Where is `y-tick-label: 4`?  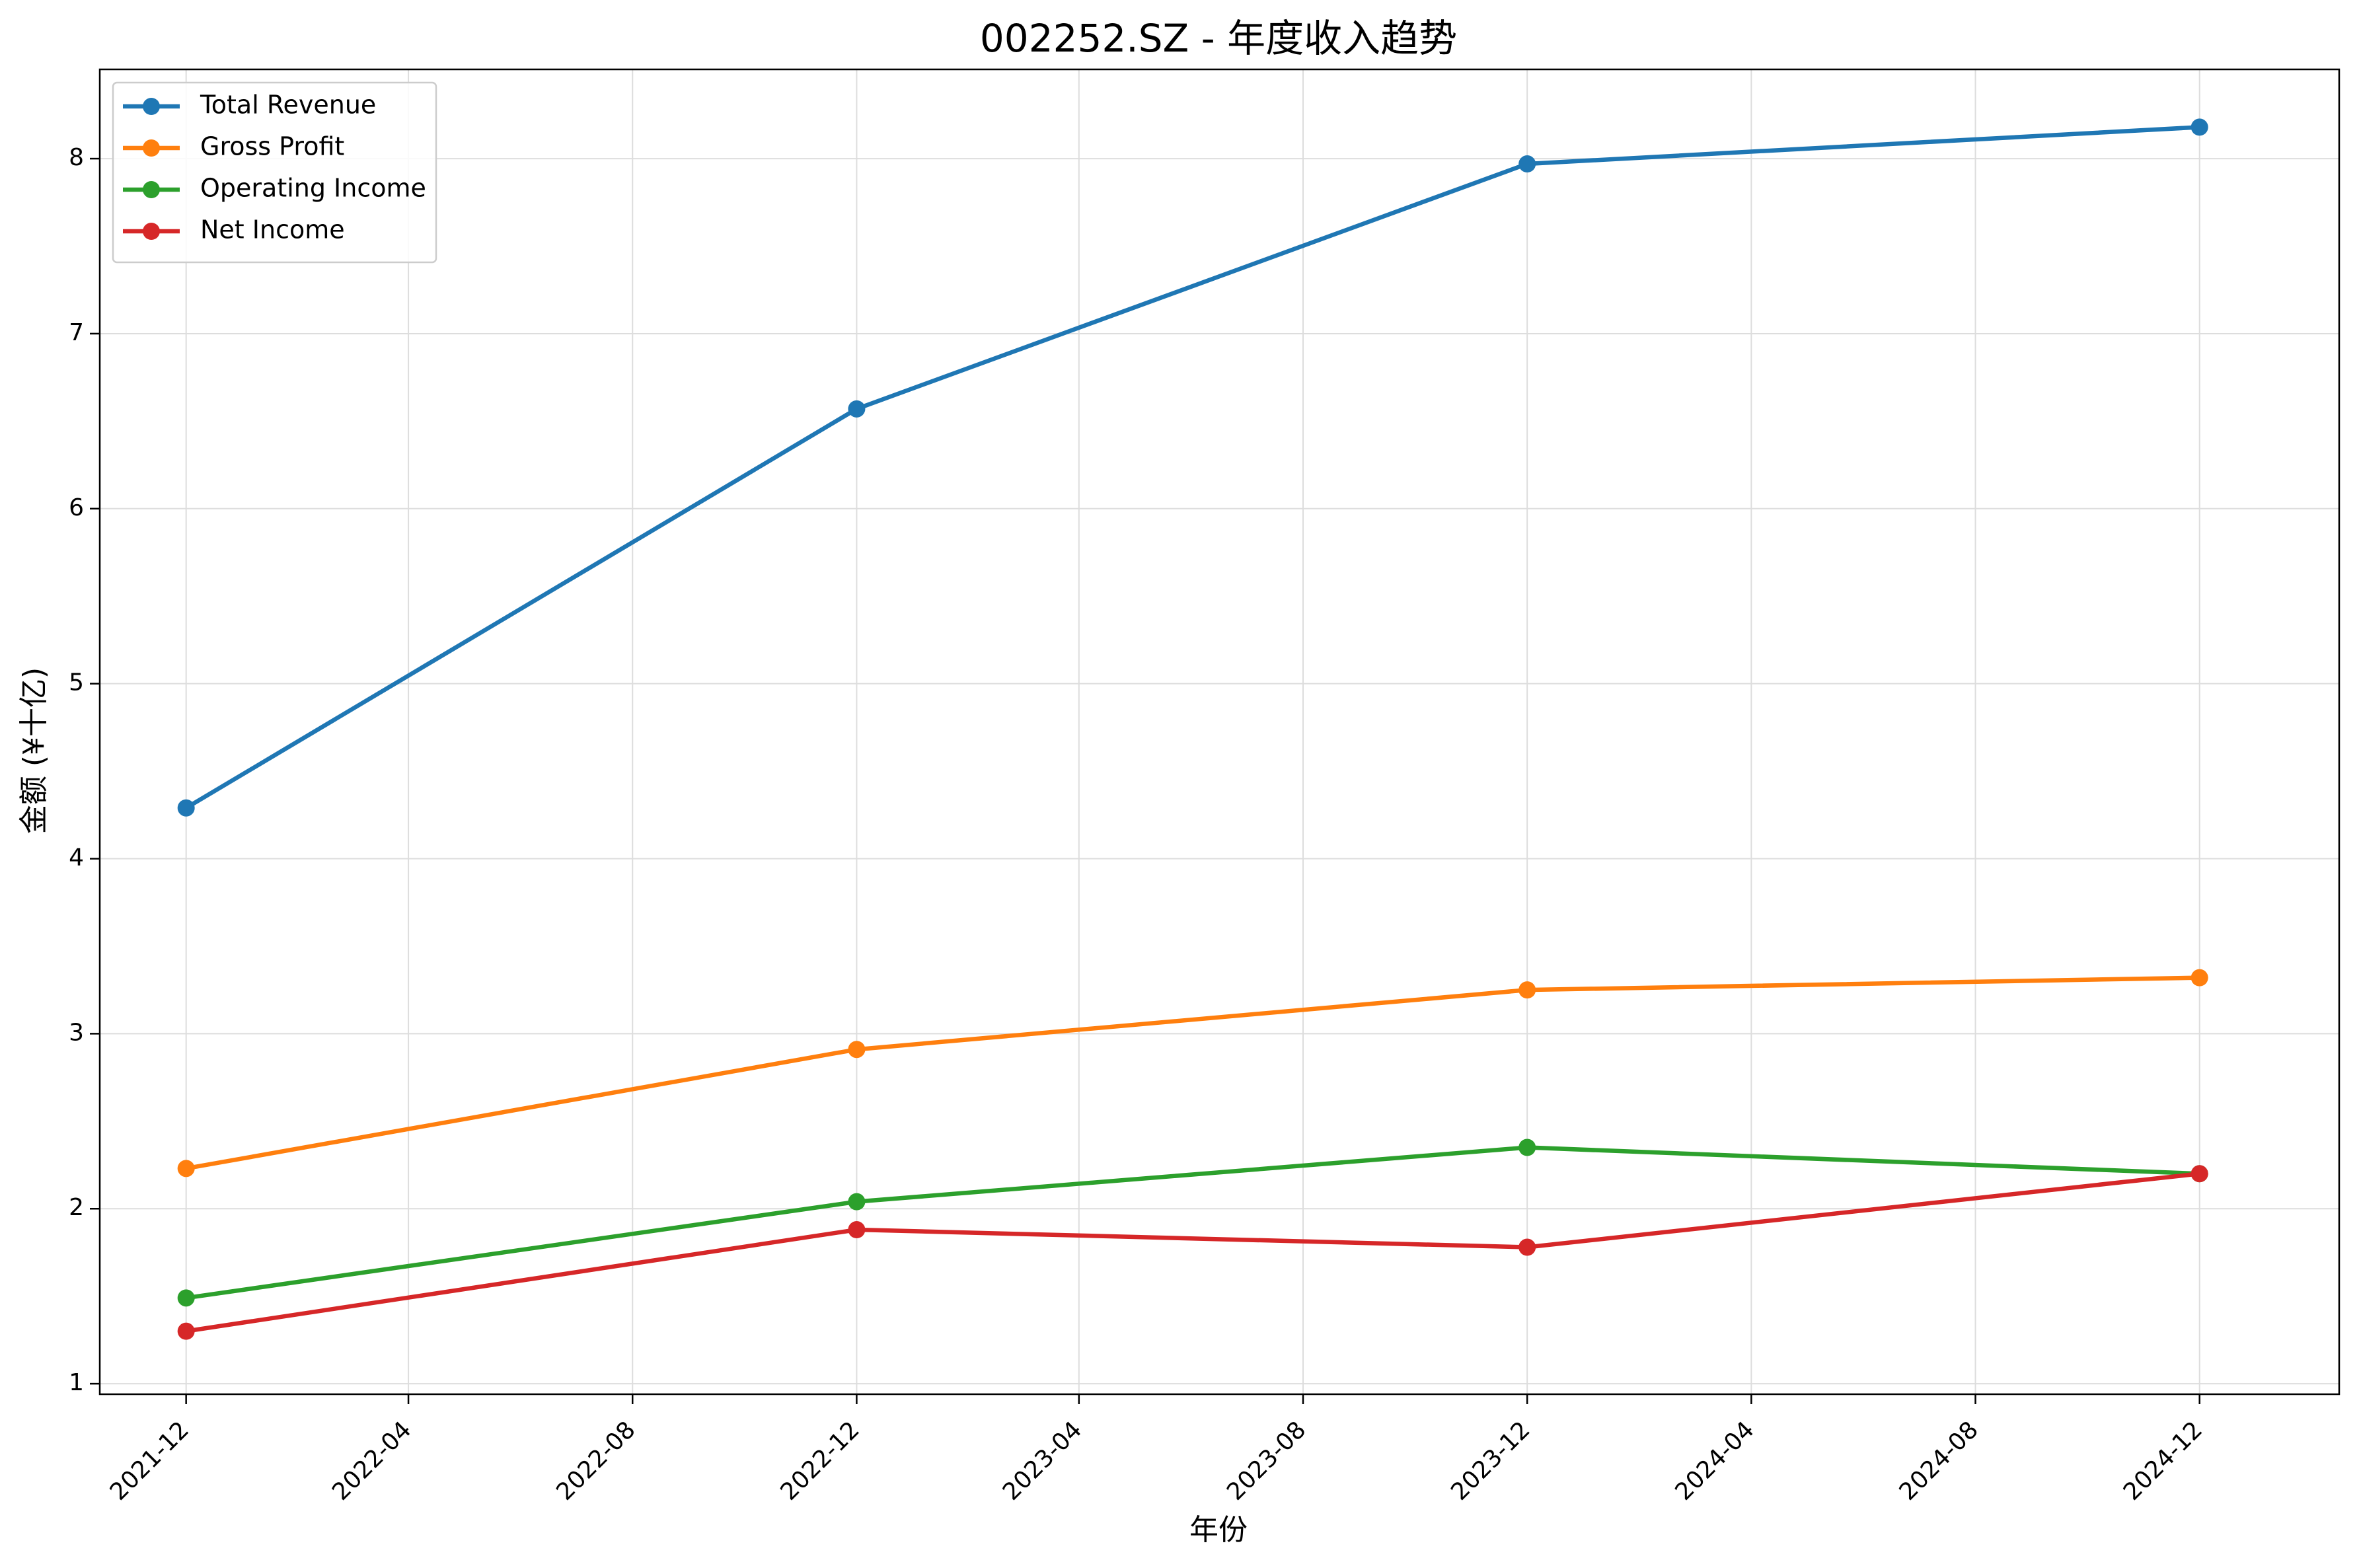
y-tick-label: 4 is located at coordinates (76, 858).